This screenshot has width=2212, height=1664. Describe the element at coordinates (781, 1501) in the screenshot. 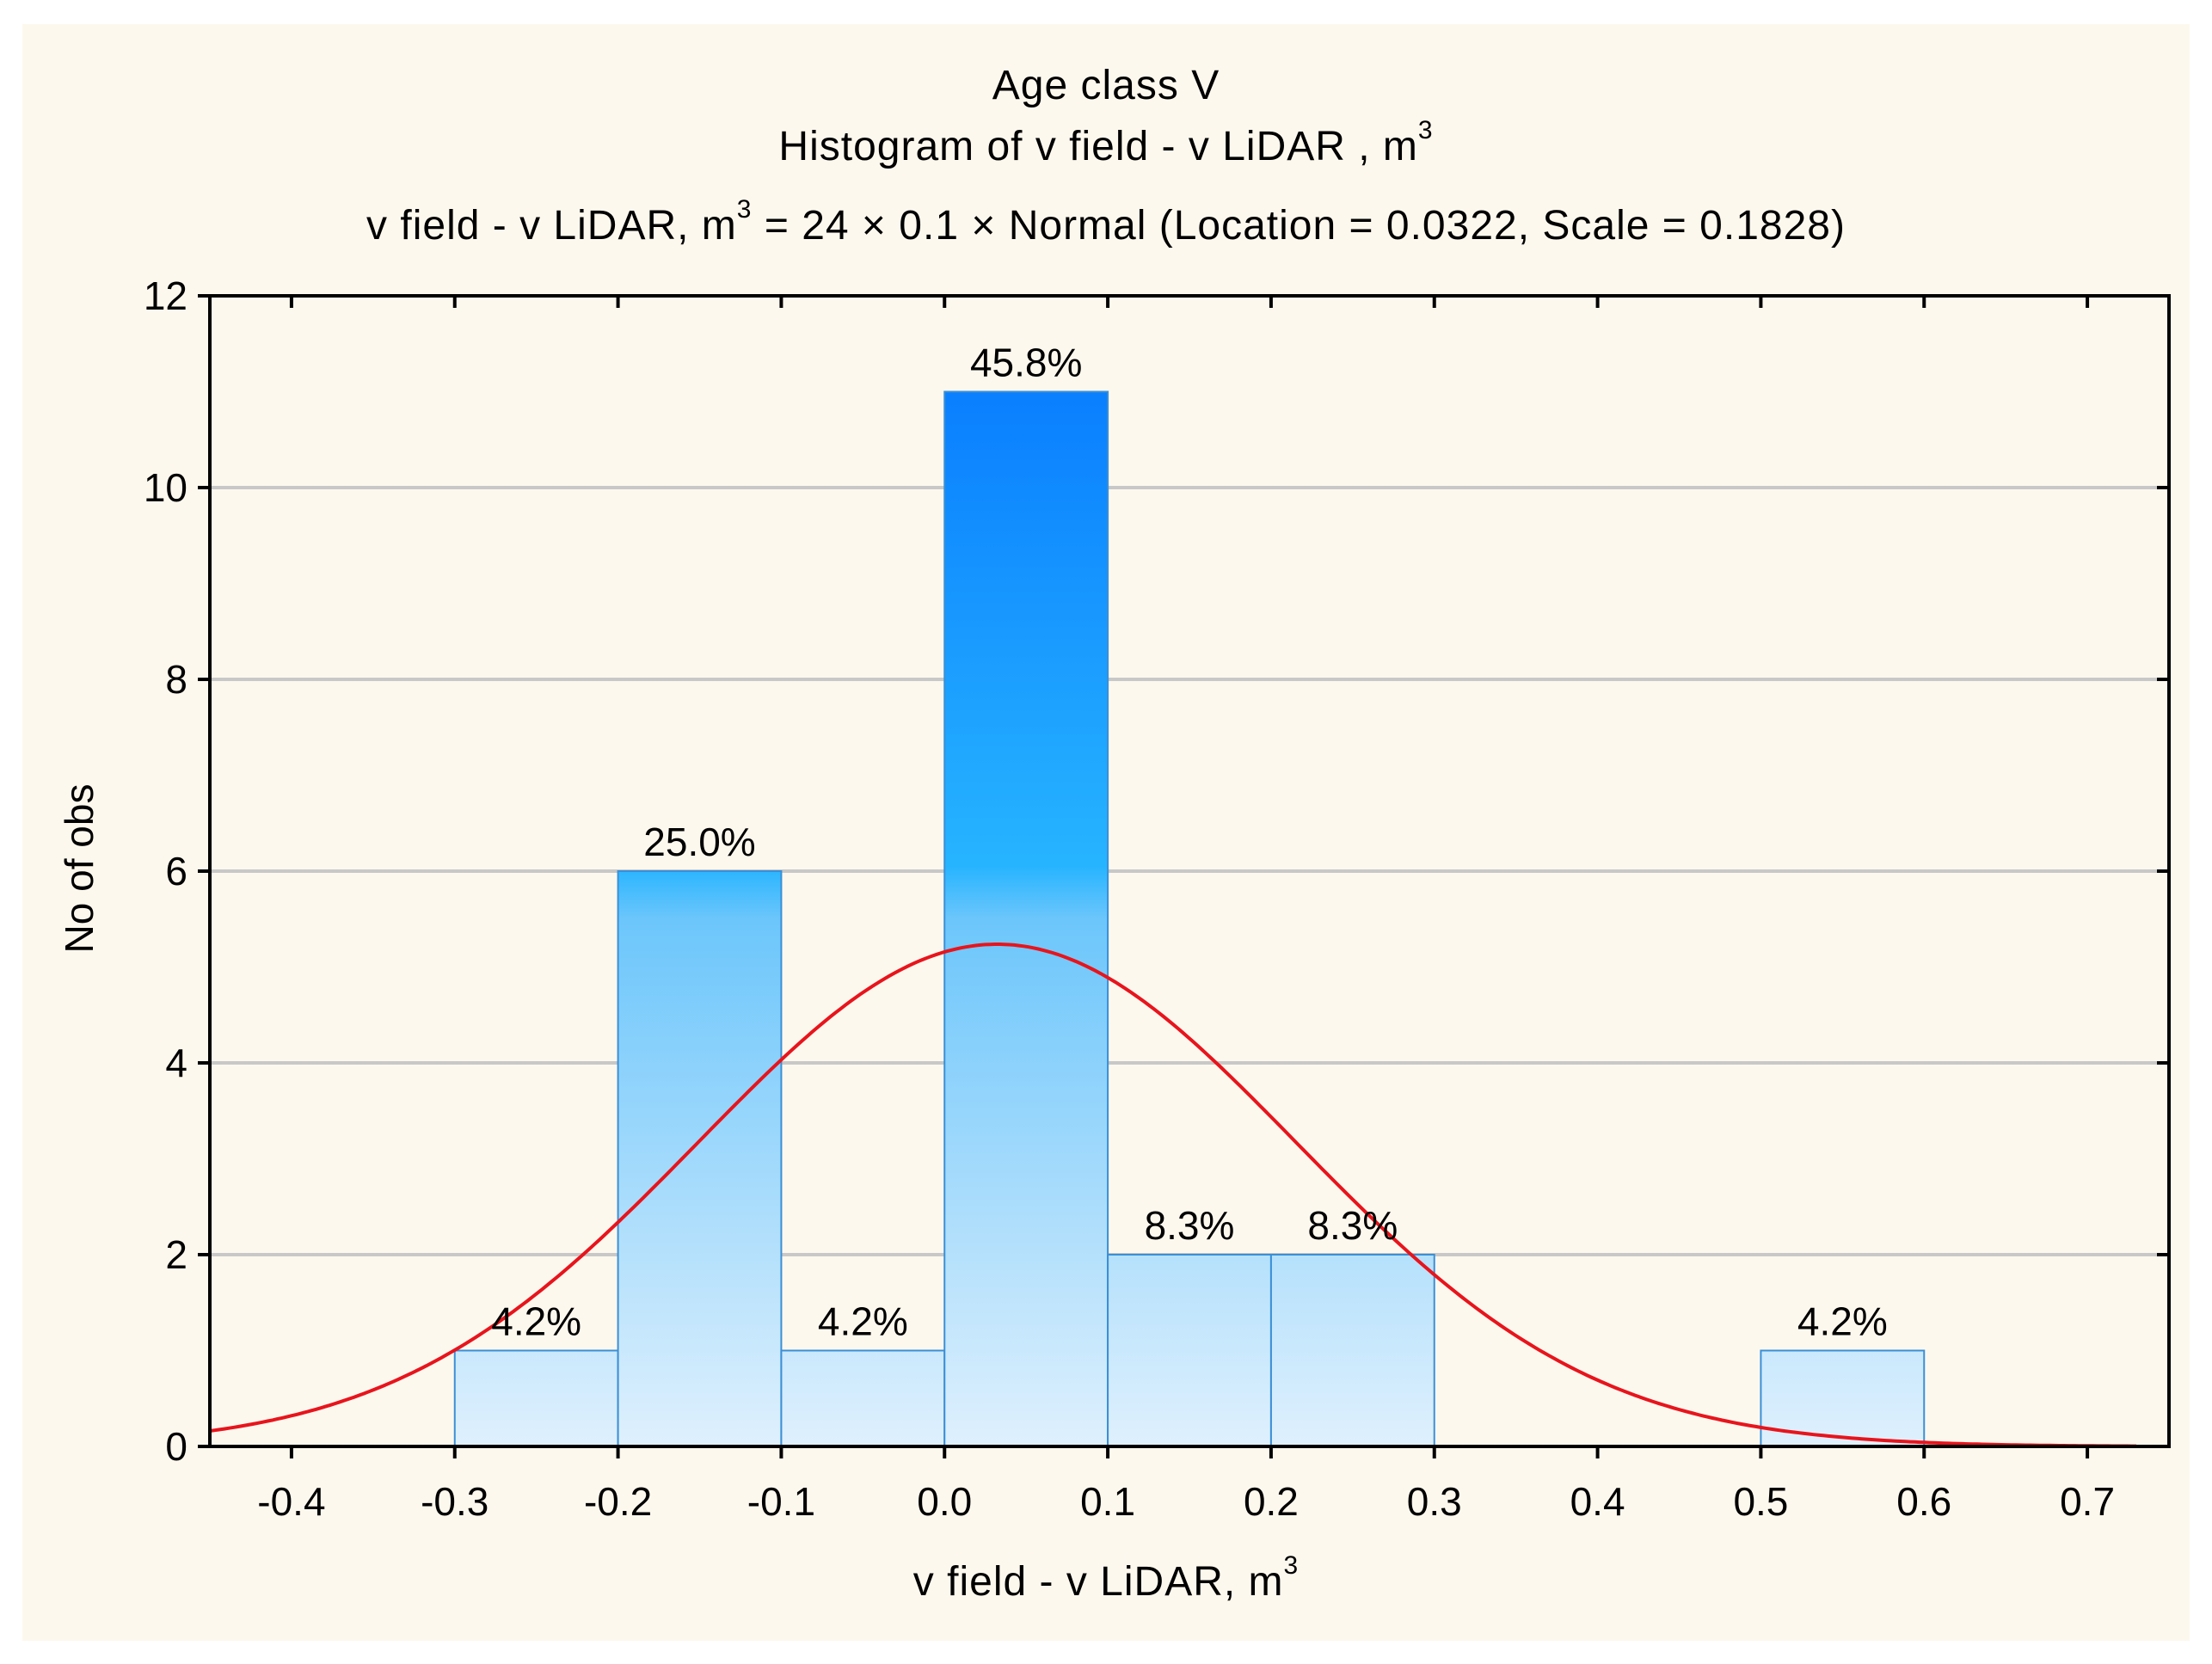

I see `x-tick-label: -0.1` at that location.